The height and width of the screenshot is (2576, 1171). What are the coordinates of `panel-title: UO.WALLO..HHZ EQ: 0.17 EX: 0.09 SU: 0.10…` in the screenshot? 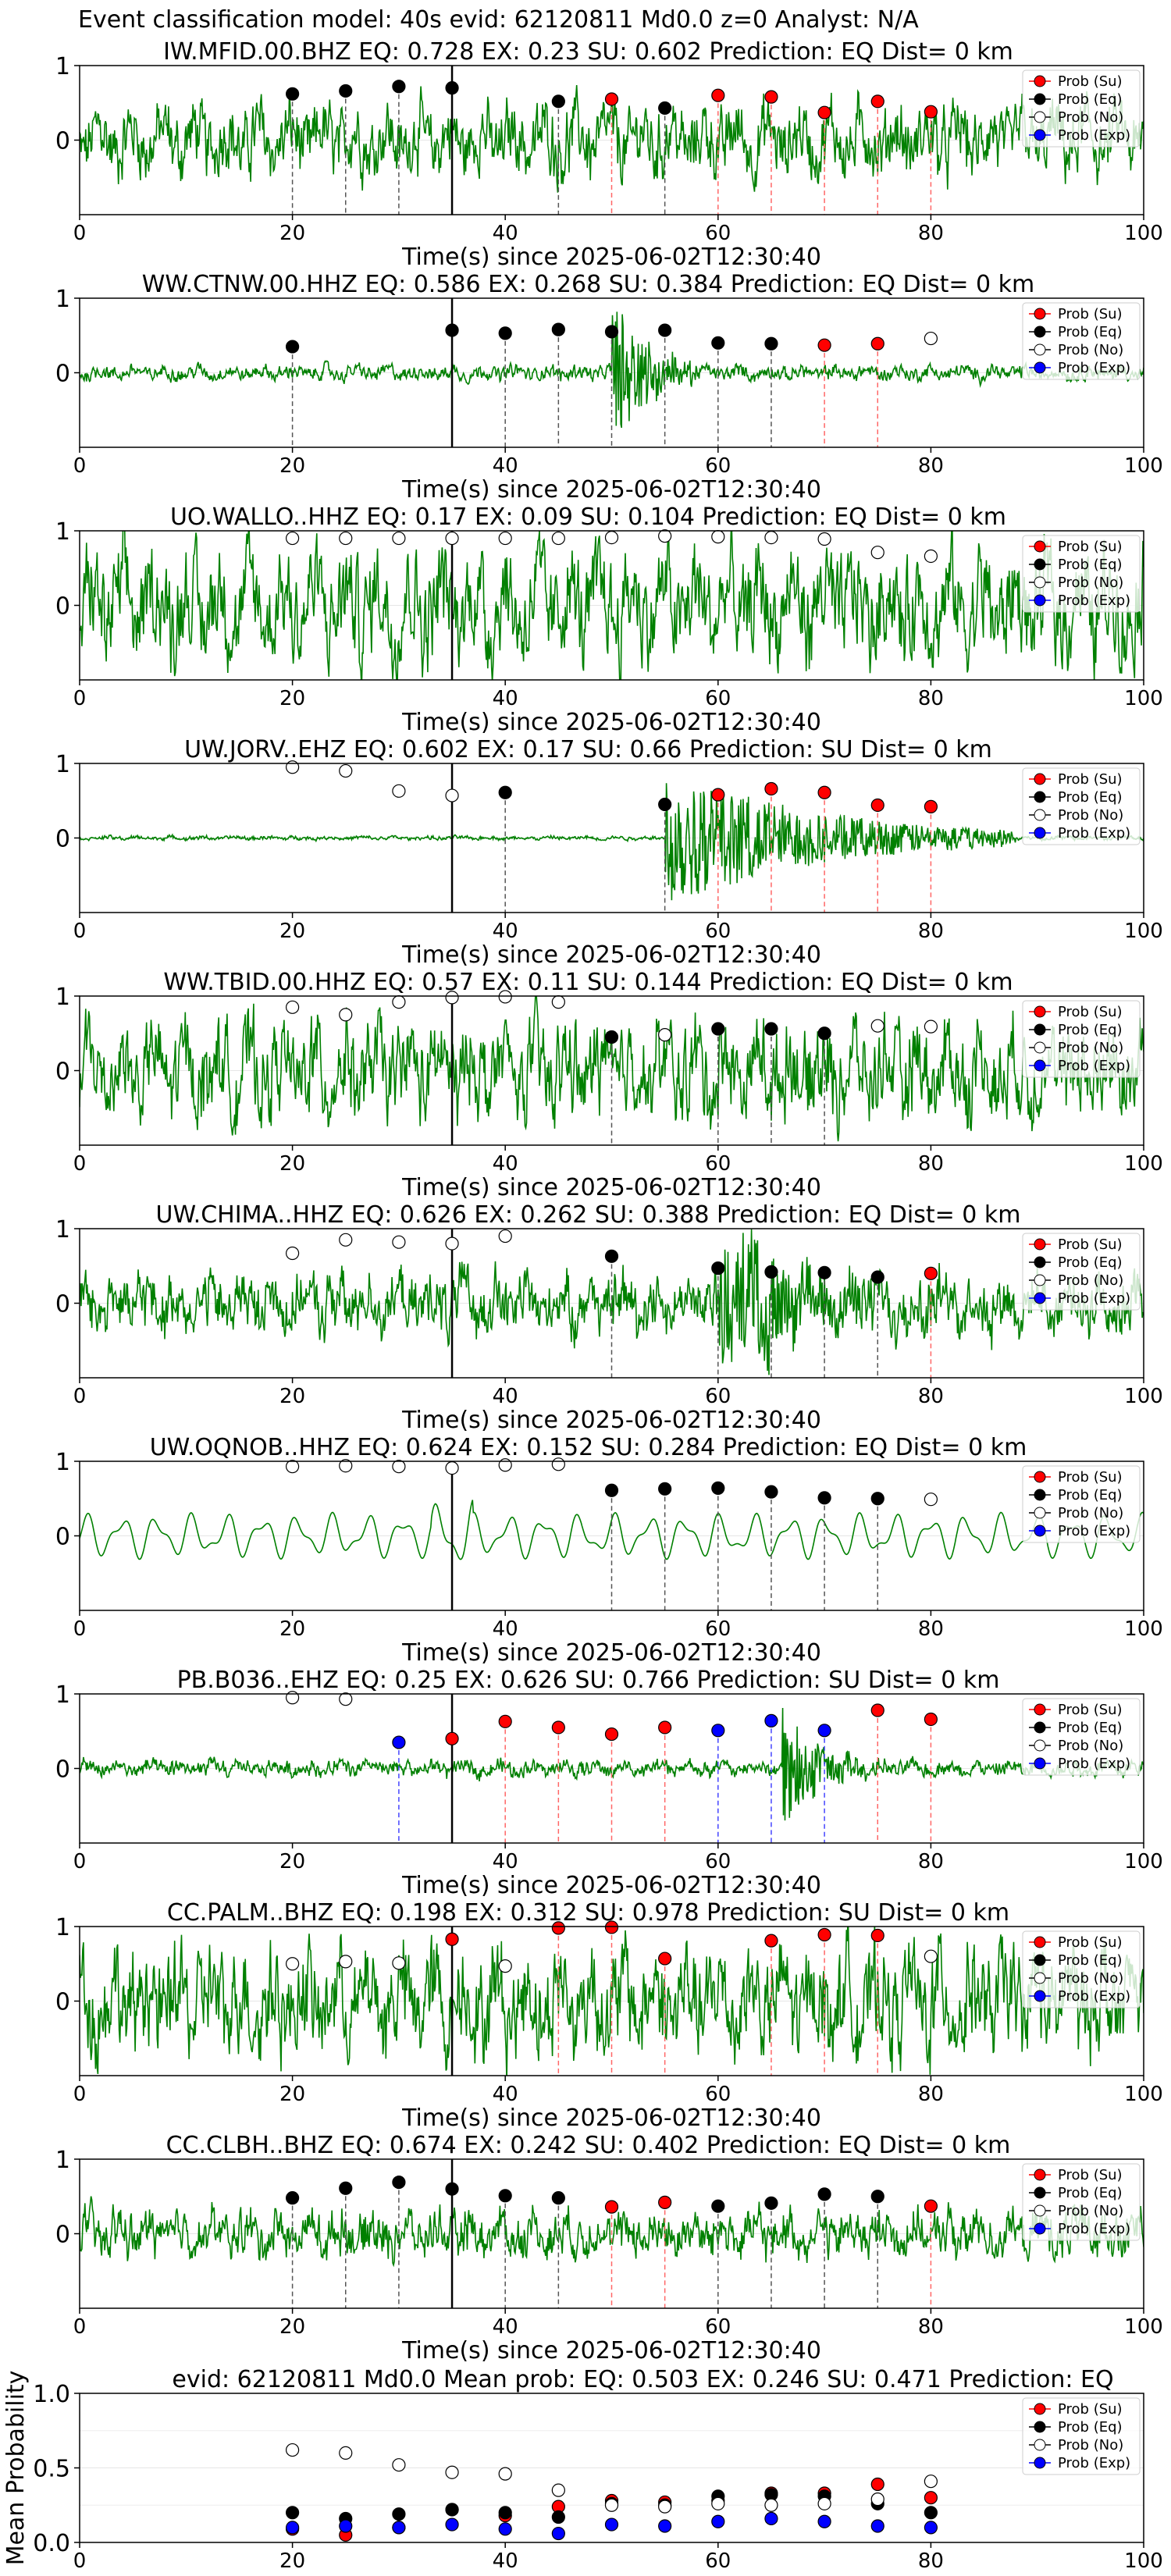 It's located at (588, 517).